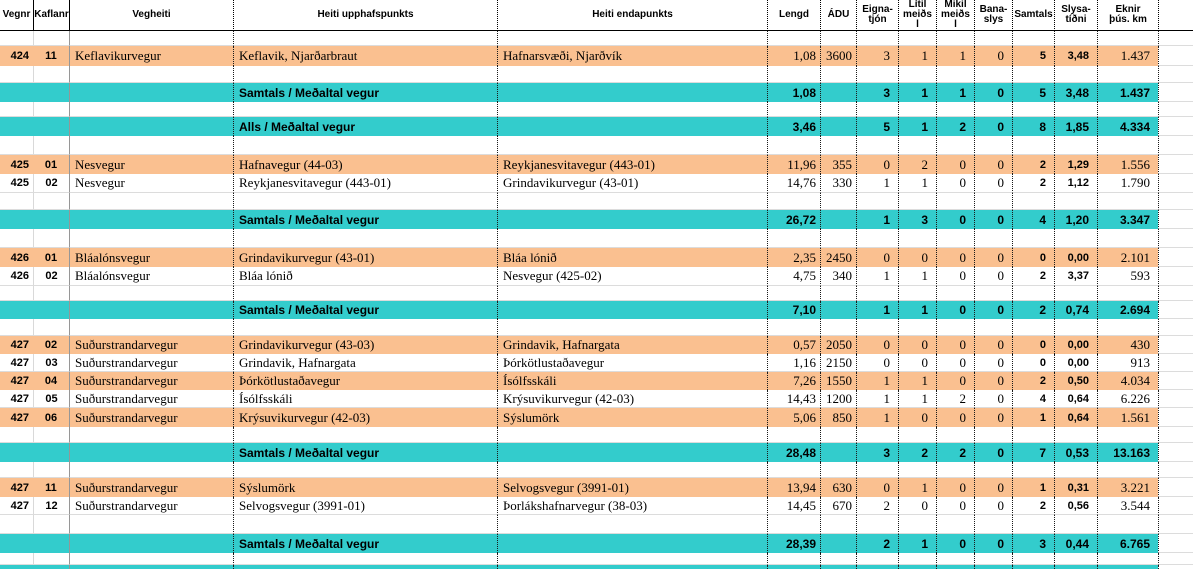  I want to click on cell-samtals: 2, so click(1033, 276).